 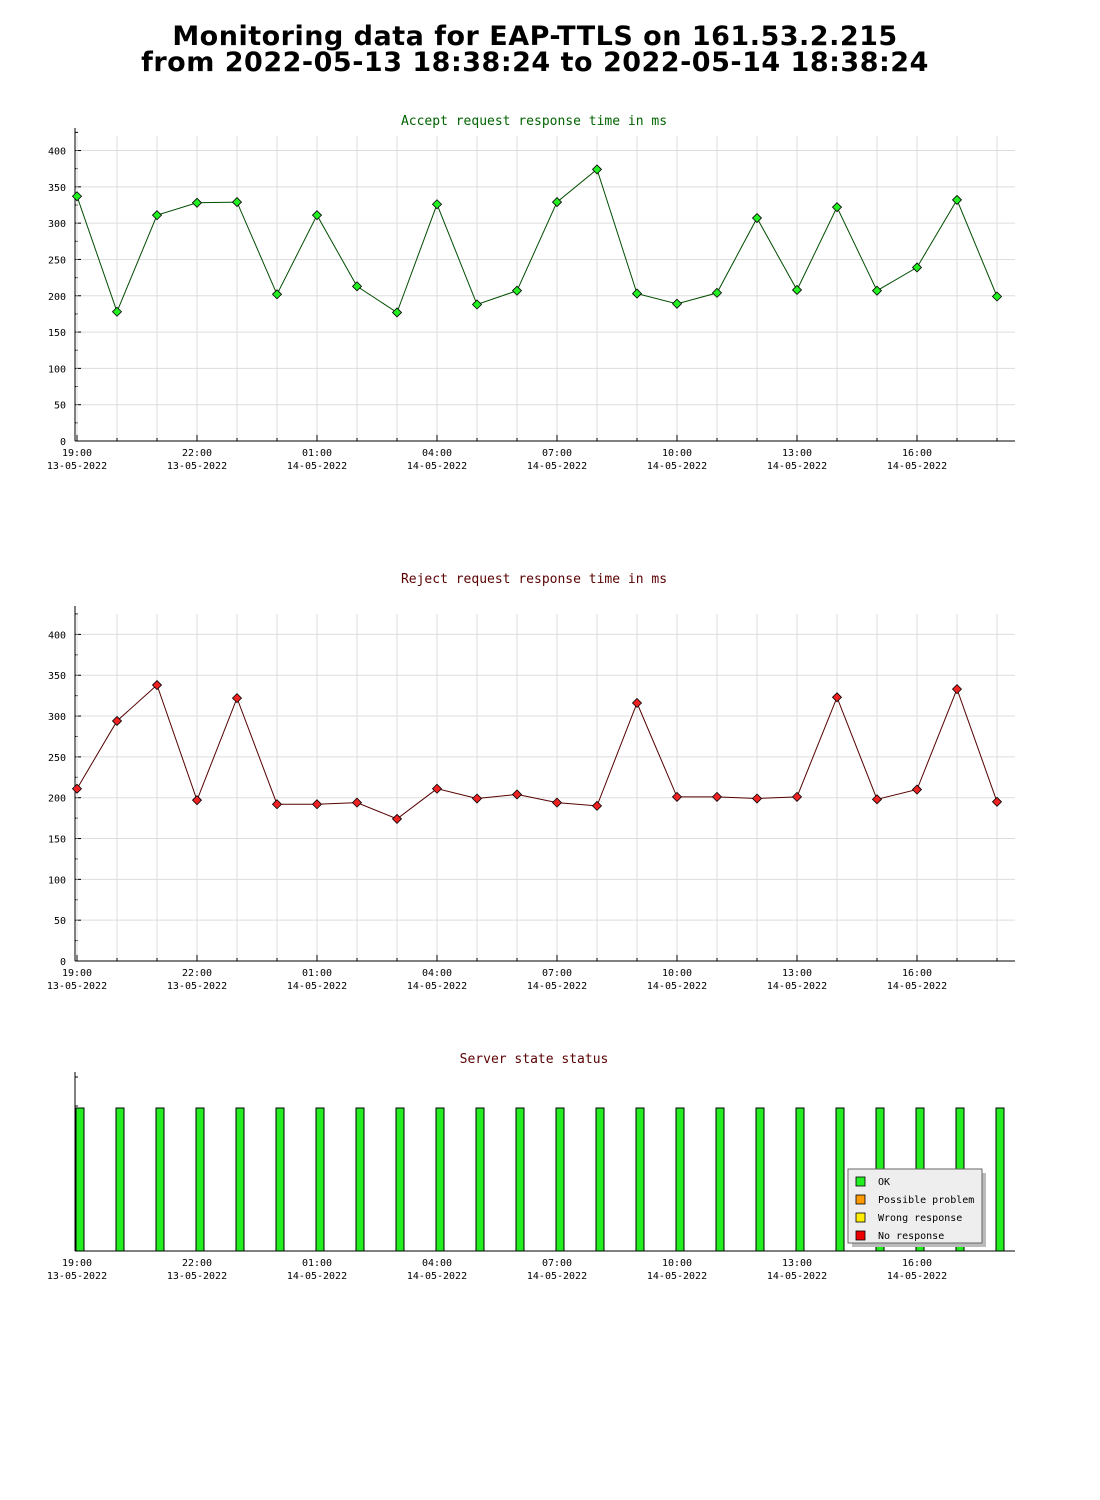 What do you see at coordinates (926, 1200) in the screenshot?
I see `legend-label: Possible problem` at bounding box center [926, 1200].